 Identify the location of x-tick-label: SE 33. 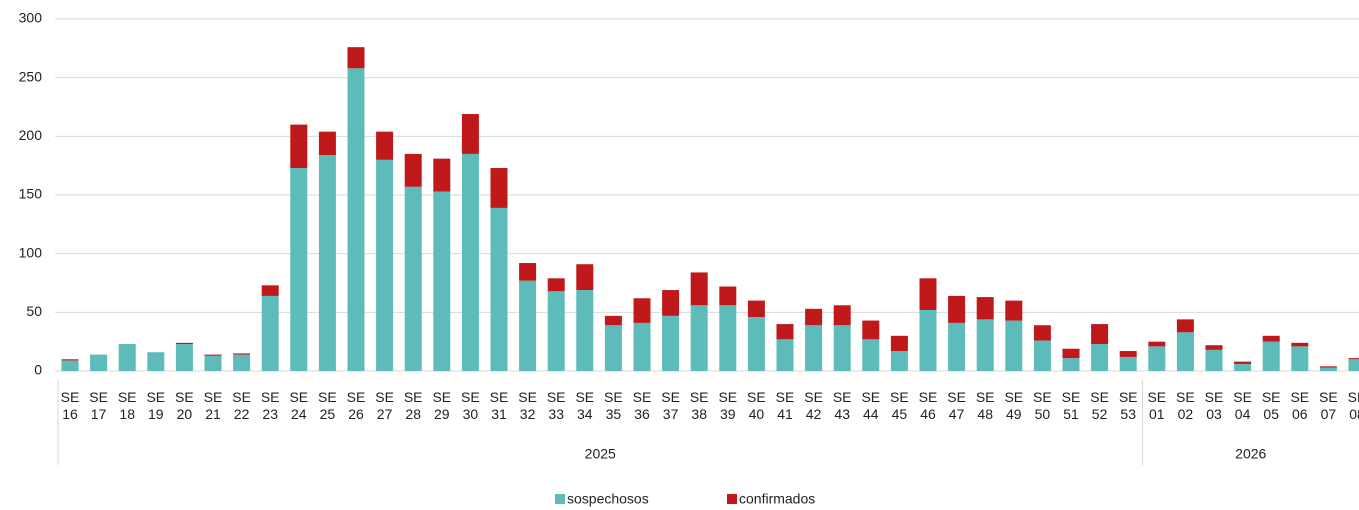
(556, 405).